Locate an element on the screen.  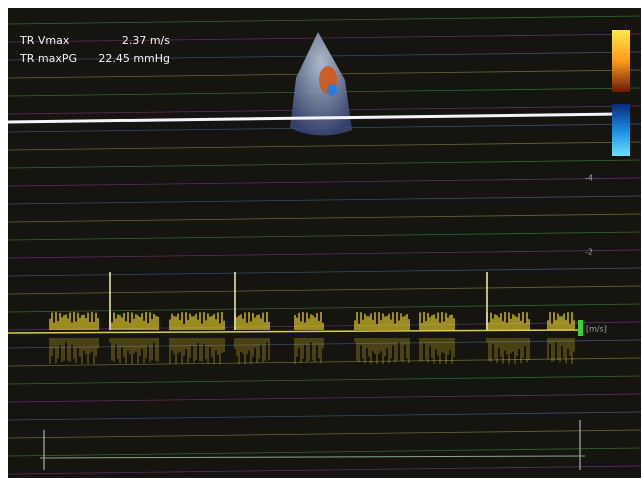
baseline-marker is located at coordinates (580, 328).